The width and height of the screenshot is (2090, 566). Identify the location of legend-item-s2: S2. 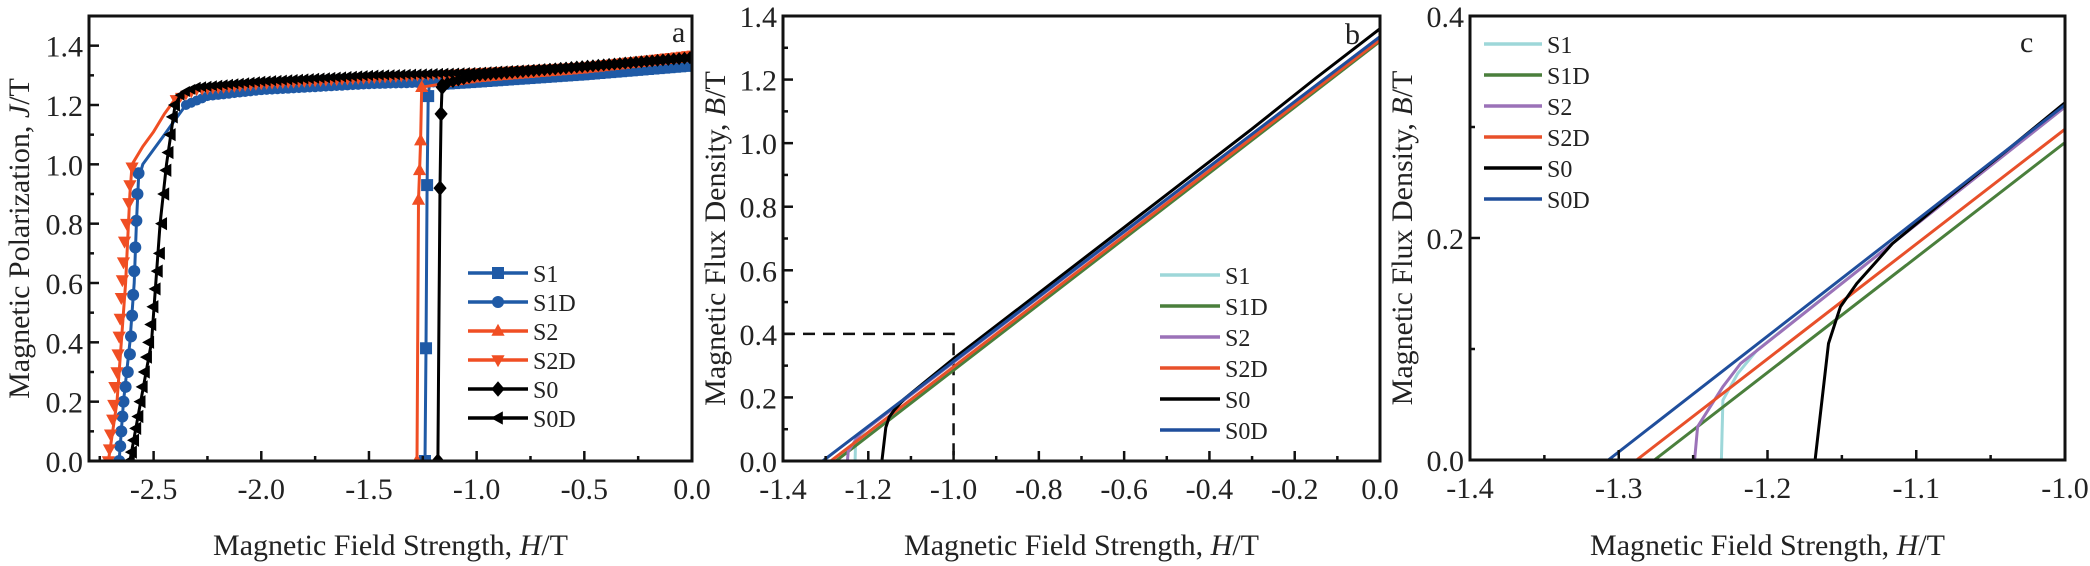
(513, 333).